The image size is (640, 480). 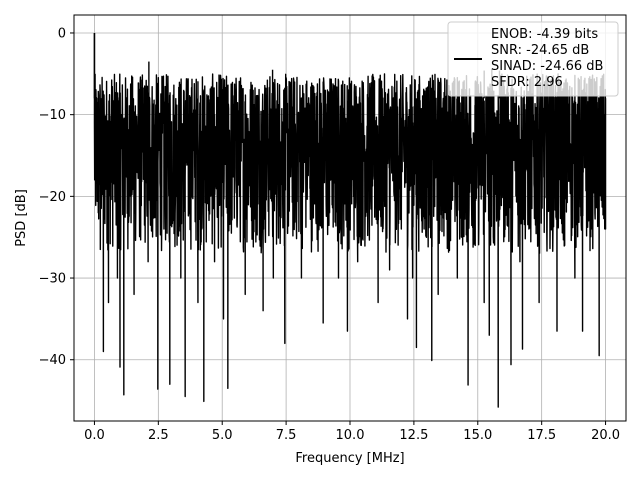 What do you see at coordinates (222, 435) in the screenshot?
I see `x-tick-label: 5.0` at bounding box center [222, 435].